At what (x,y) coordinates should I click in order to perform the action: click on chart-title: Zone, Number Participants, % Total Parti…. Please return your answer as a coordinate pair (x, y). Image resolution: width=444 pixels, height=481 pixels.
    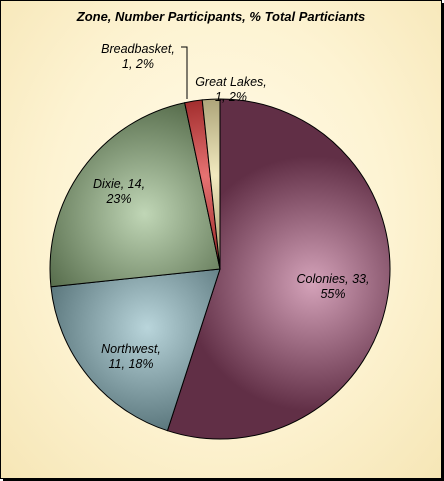
    Looking at the image, I should click on (221, 16).